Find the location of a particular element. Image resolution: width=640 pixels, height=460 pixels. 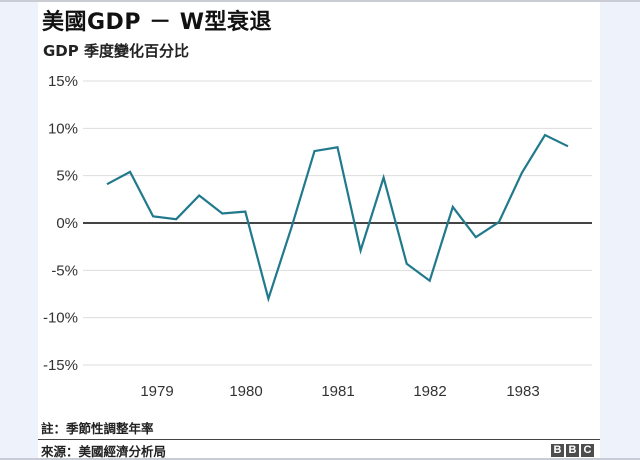

y-tick-label: 0% is located at coordinates (67, 223).